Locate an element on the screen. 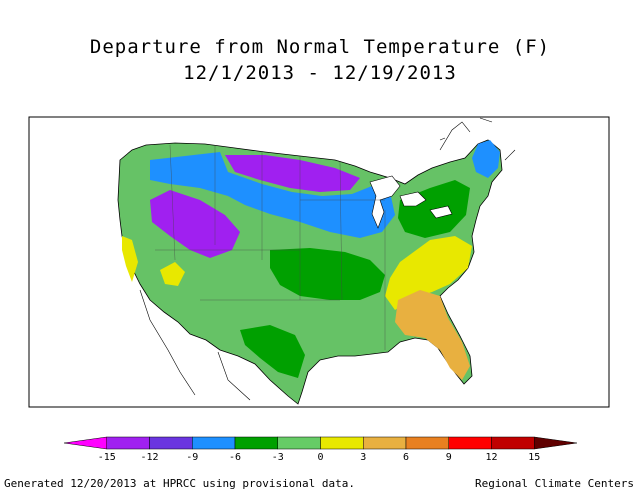 This screenshot has height=494, width=640. legend-tick-label: 9 is located at coordinates (449, 457).